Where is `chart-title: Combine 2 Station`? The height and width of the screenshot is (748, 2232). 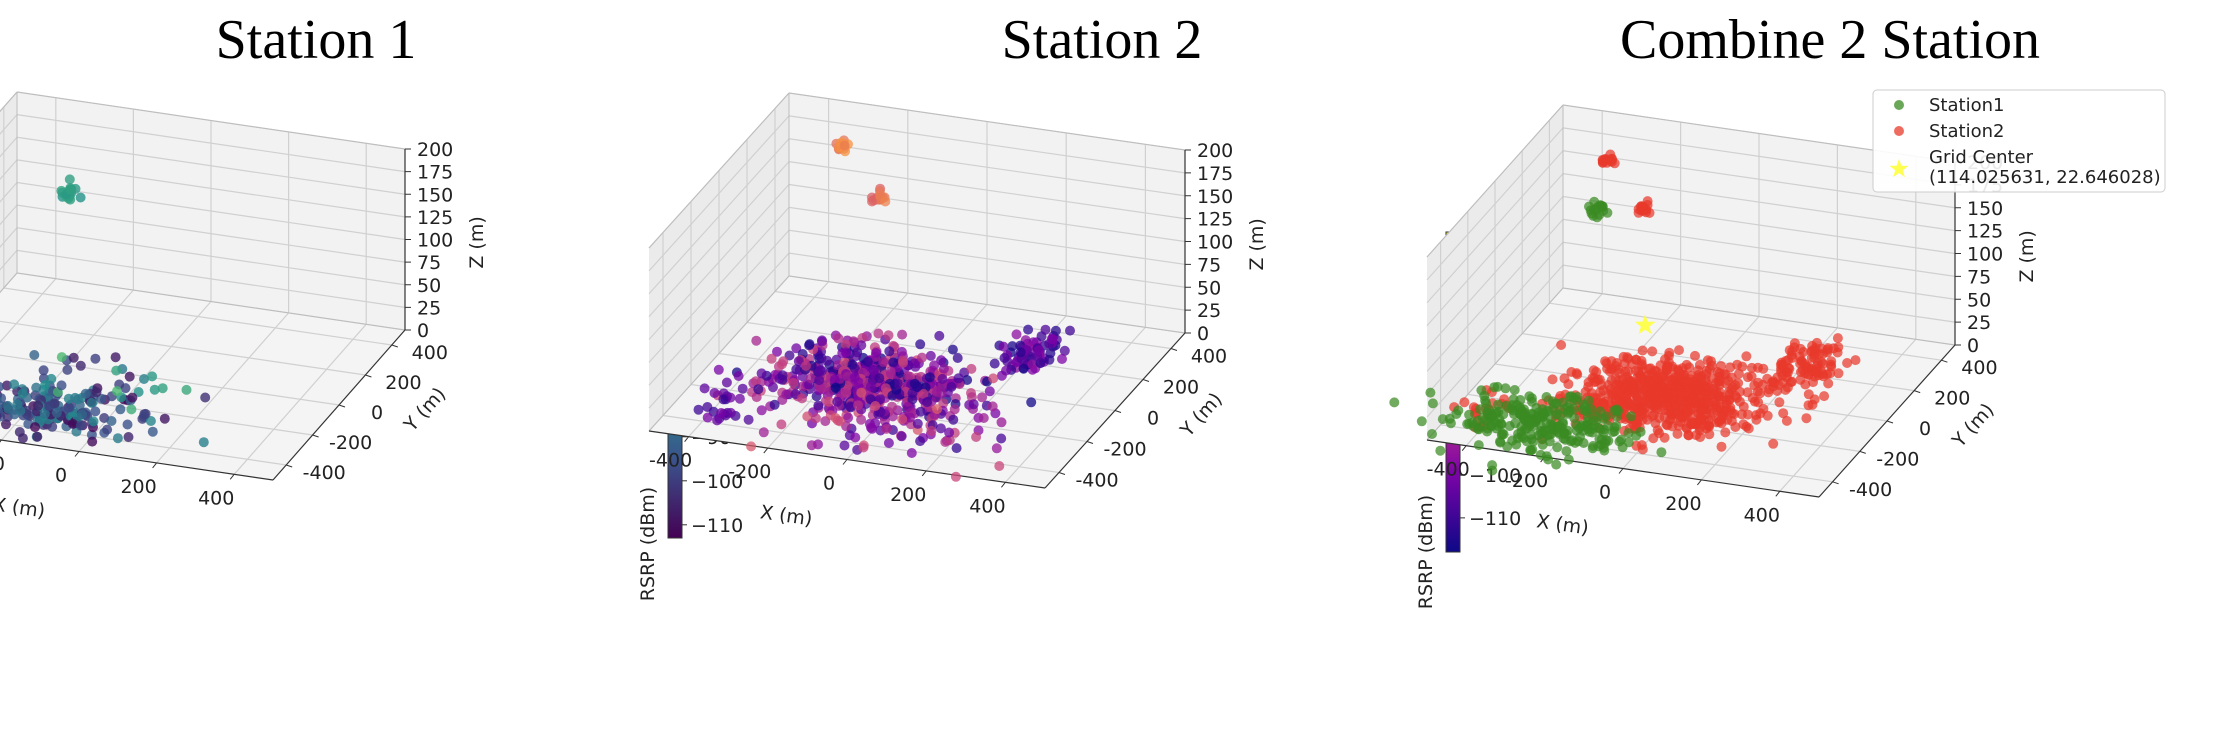
chart-title: Combine 2 Station is located at coordinates (1830, 40).